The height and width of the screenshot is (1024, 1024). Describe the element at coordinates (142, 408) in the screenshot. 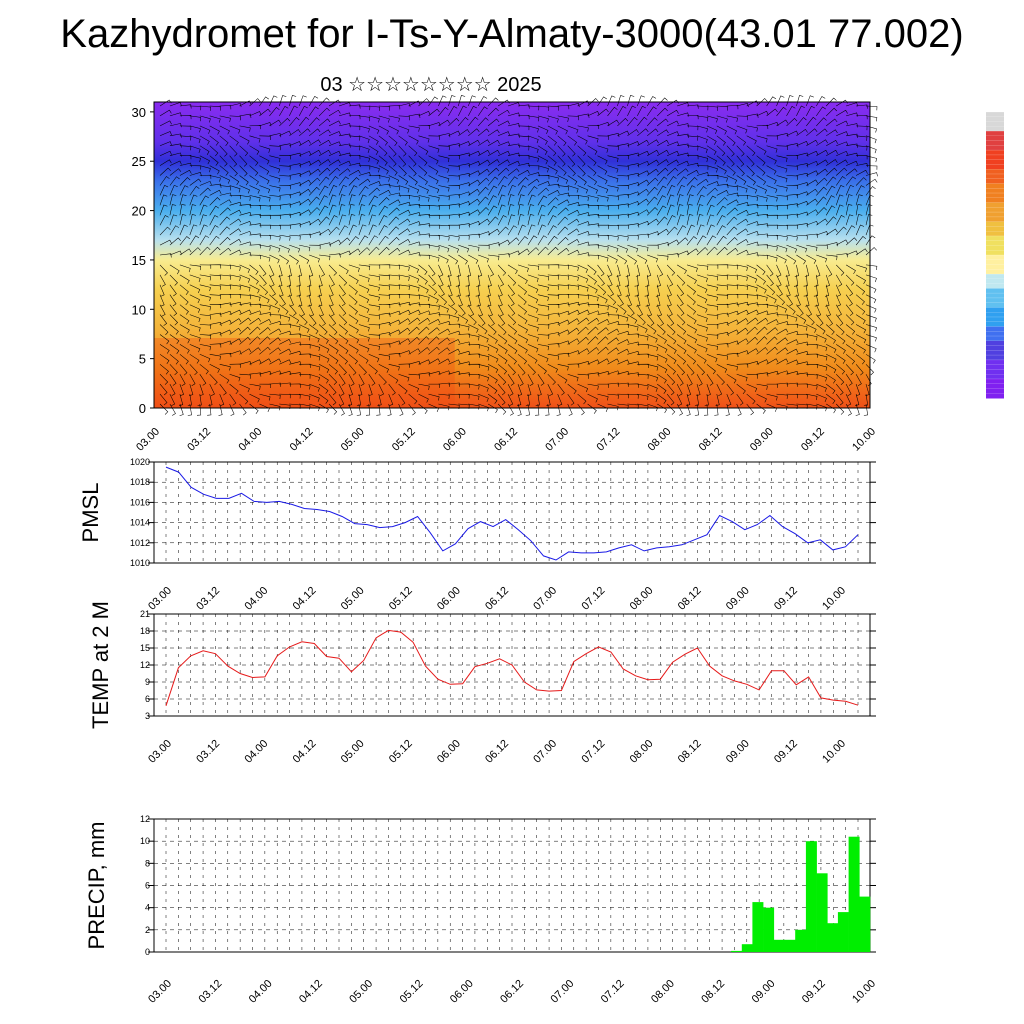

I see `y-tick-label: 0` at that location.